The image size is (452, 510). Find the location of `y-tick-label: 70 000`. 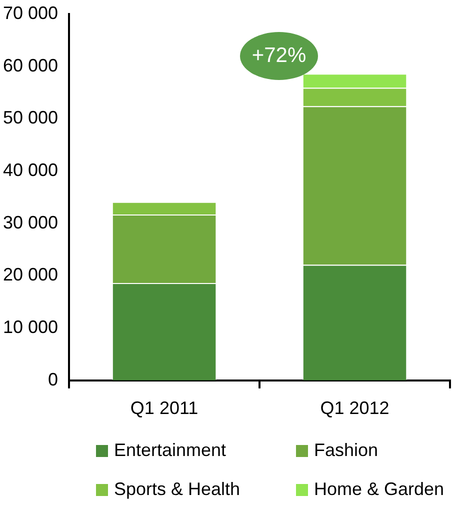

y-tick-label: 70 000 is located at coordinates (30, 12).